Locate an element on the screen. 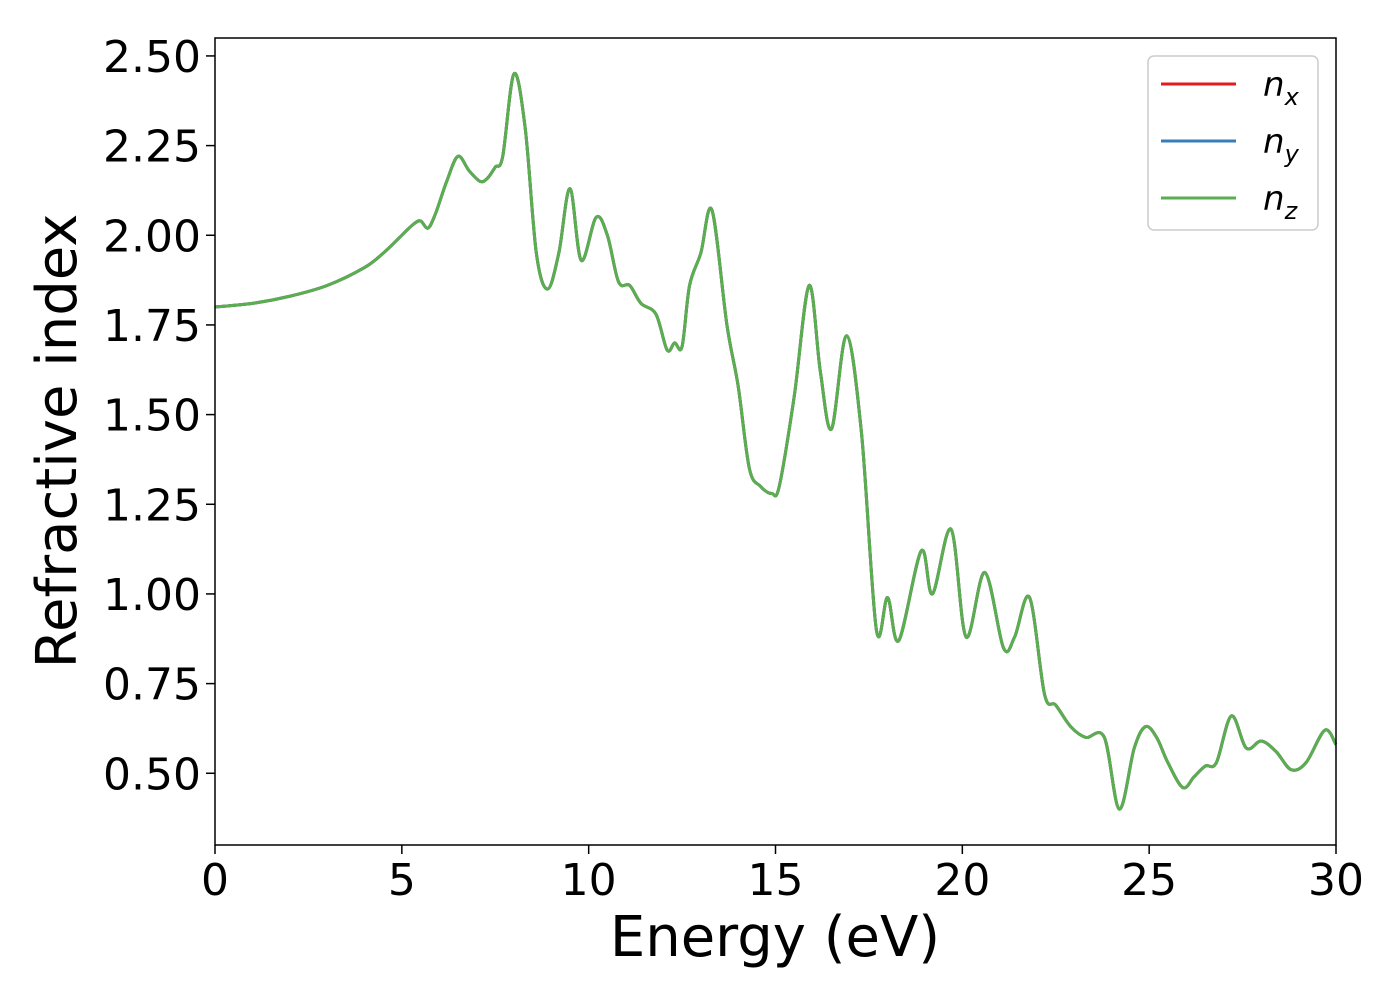 Image resolution: width=1400 pixels, height=1000 pixels. x-tick-label: 30 is located at coordinates (1336, 880).